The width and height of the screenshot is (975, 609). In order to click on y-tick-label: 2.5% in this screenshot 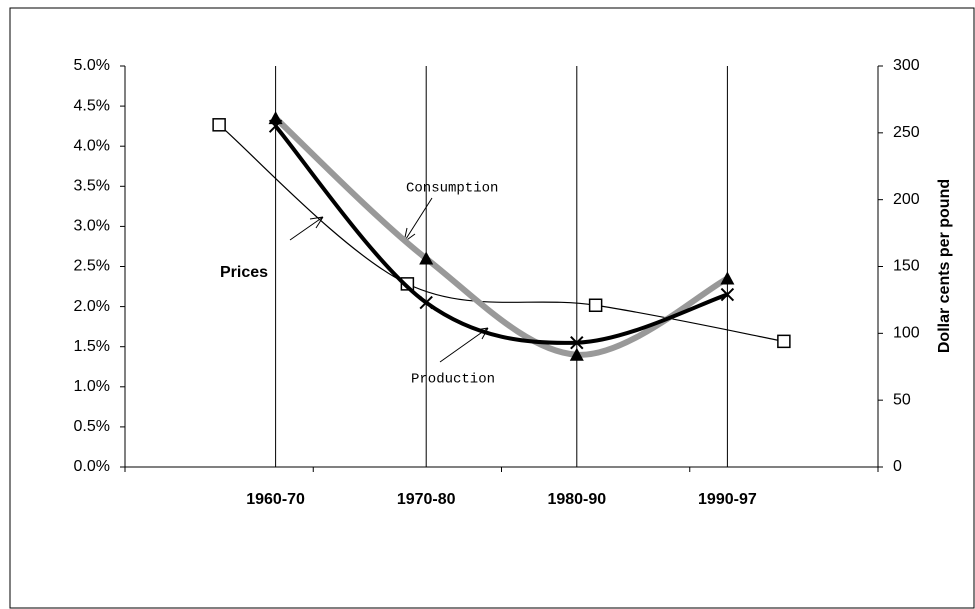, I will do `click(92, 266)`.